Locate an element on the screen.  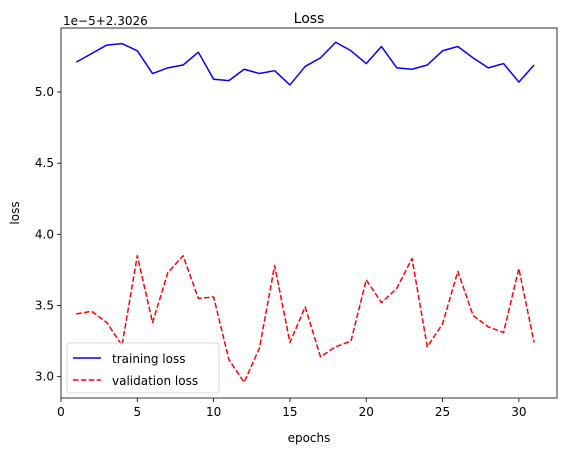
y-tick-label: 5.0 is located at coordinates (44, 92).